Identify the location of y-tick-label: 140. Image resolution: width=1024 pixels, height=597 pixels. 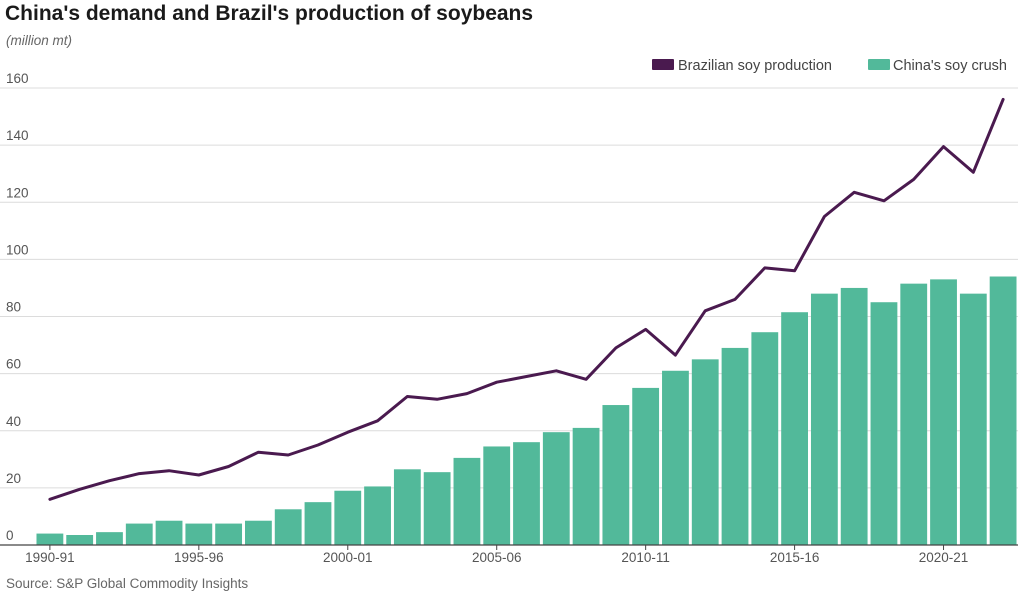
(17, 135).